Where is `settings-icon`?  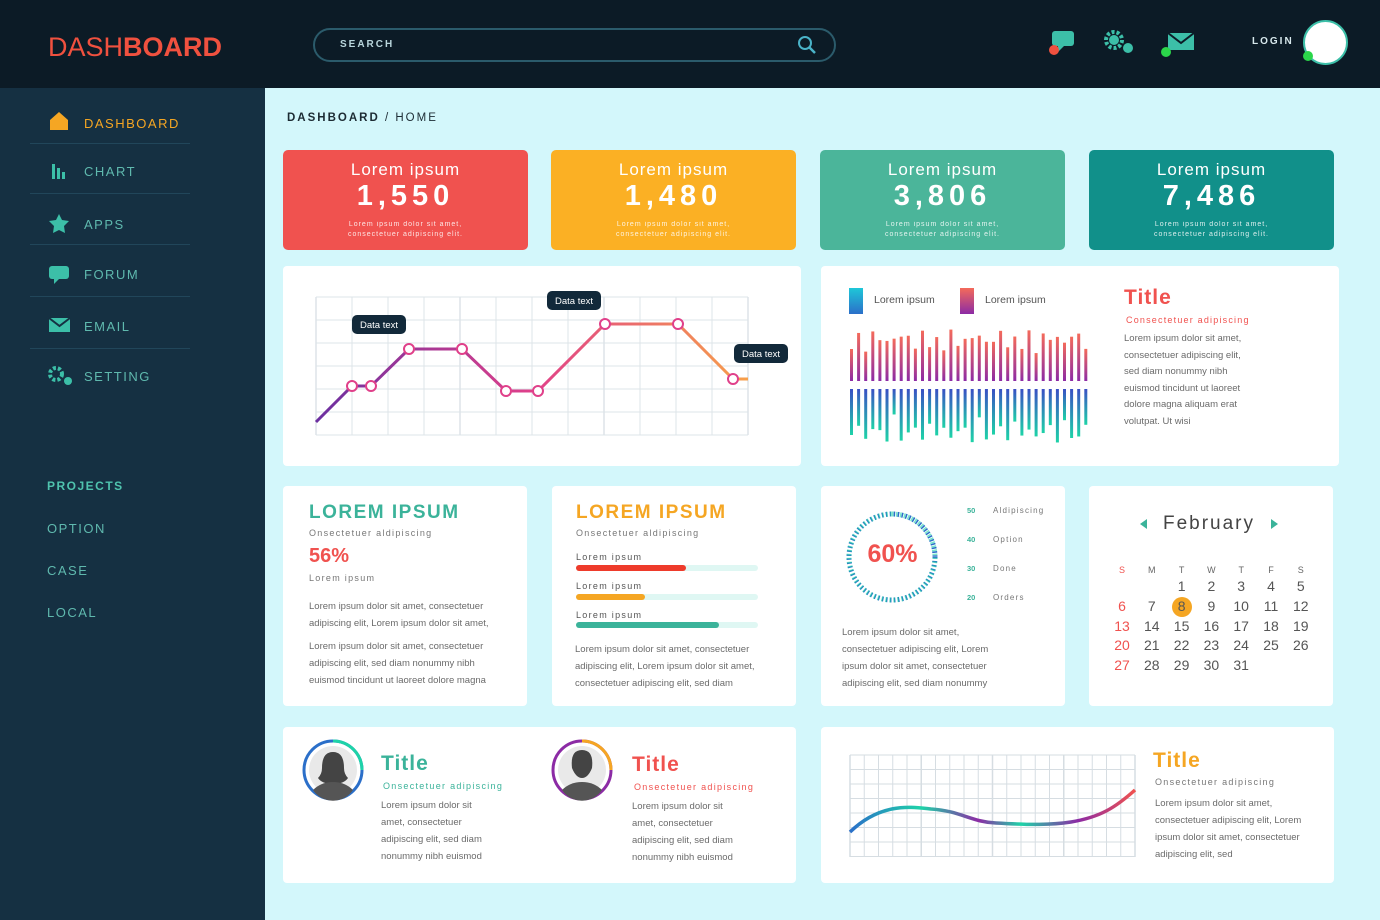
settings-icon is located at coordinates (1118, 41).